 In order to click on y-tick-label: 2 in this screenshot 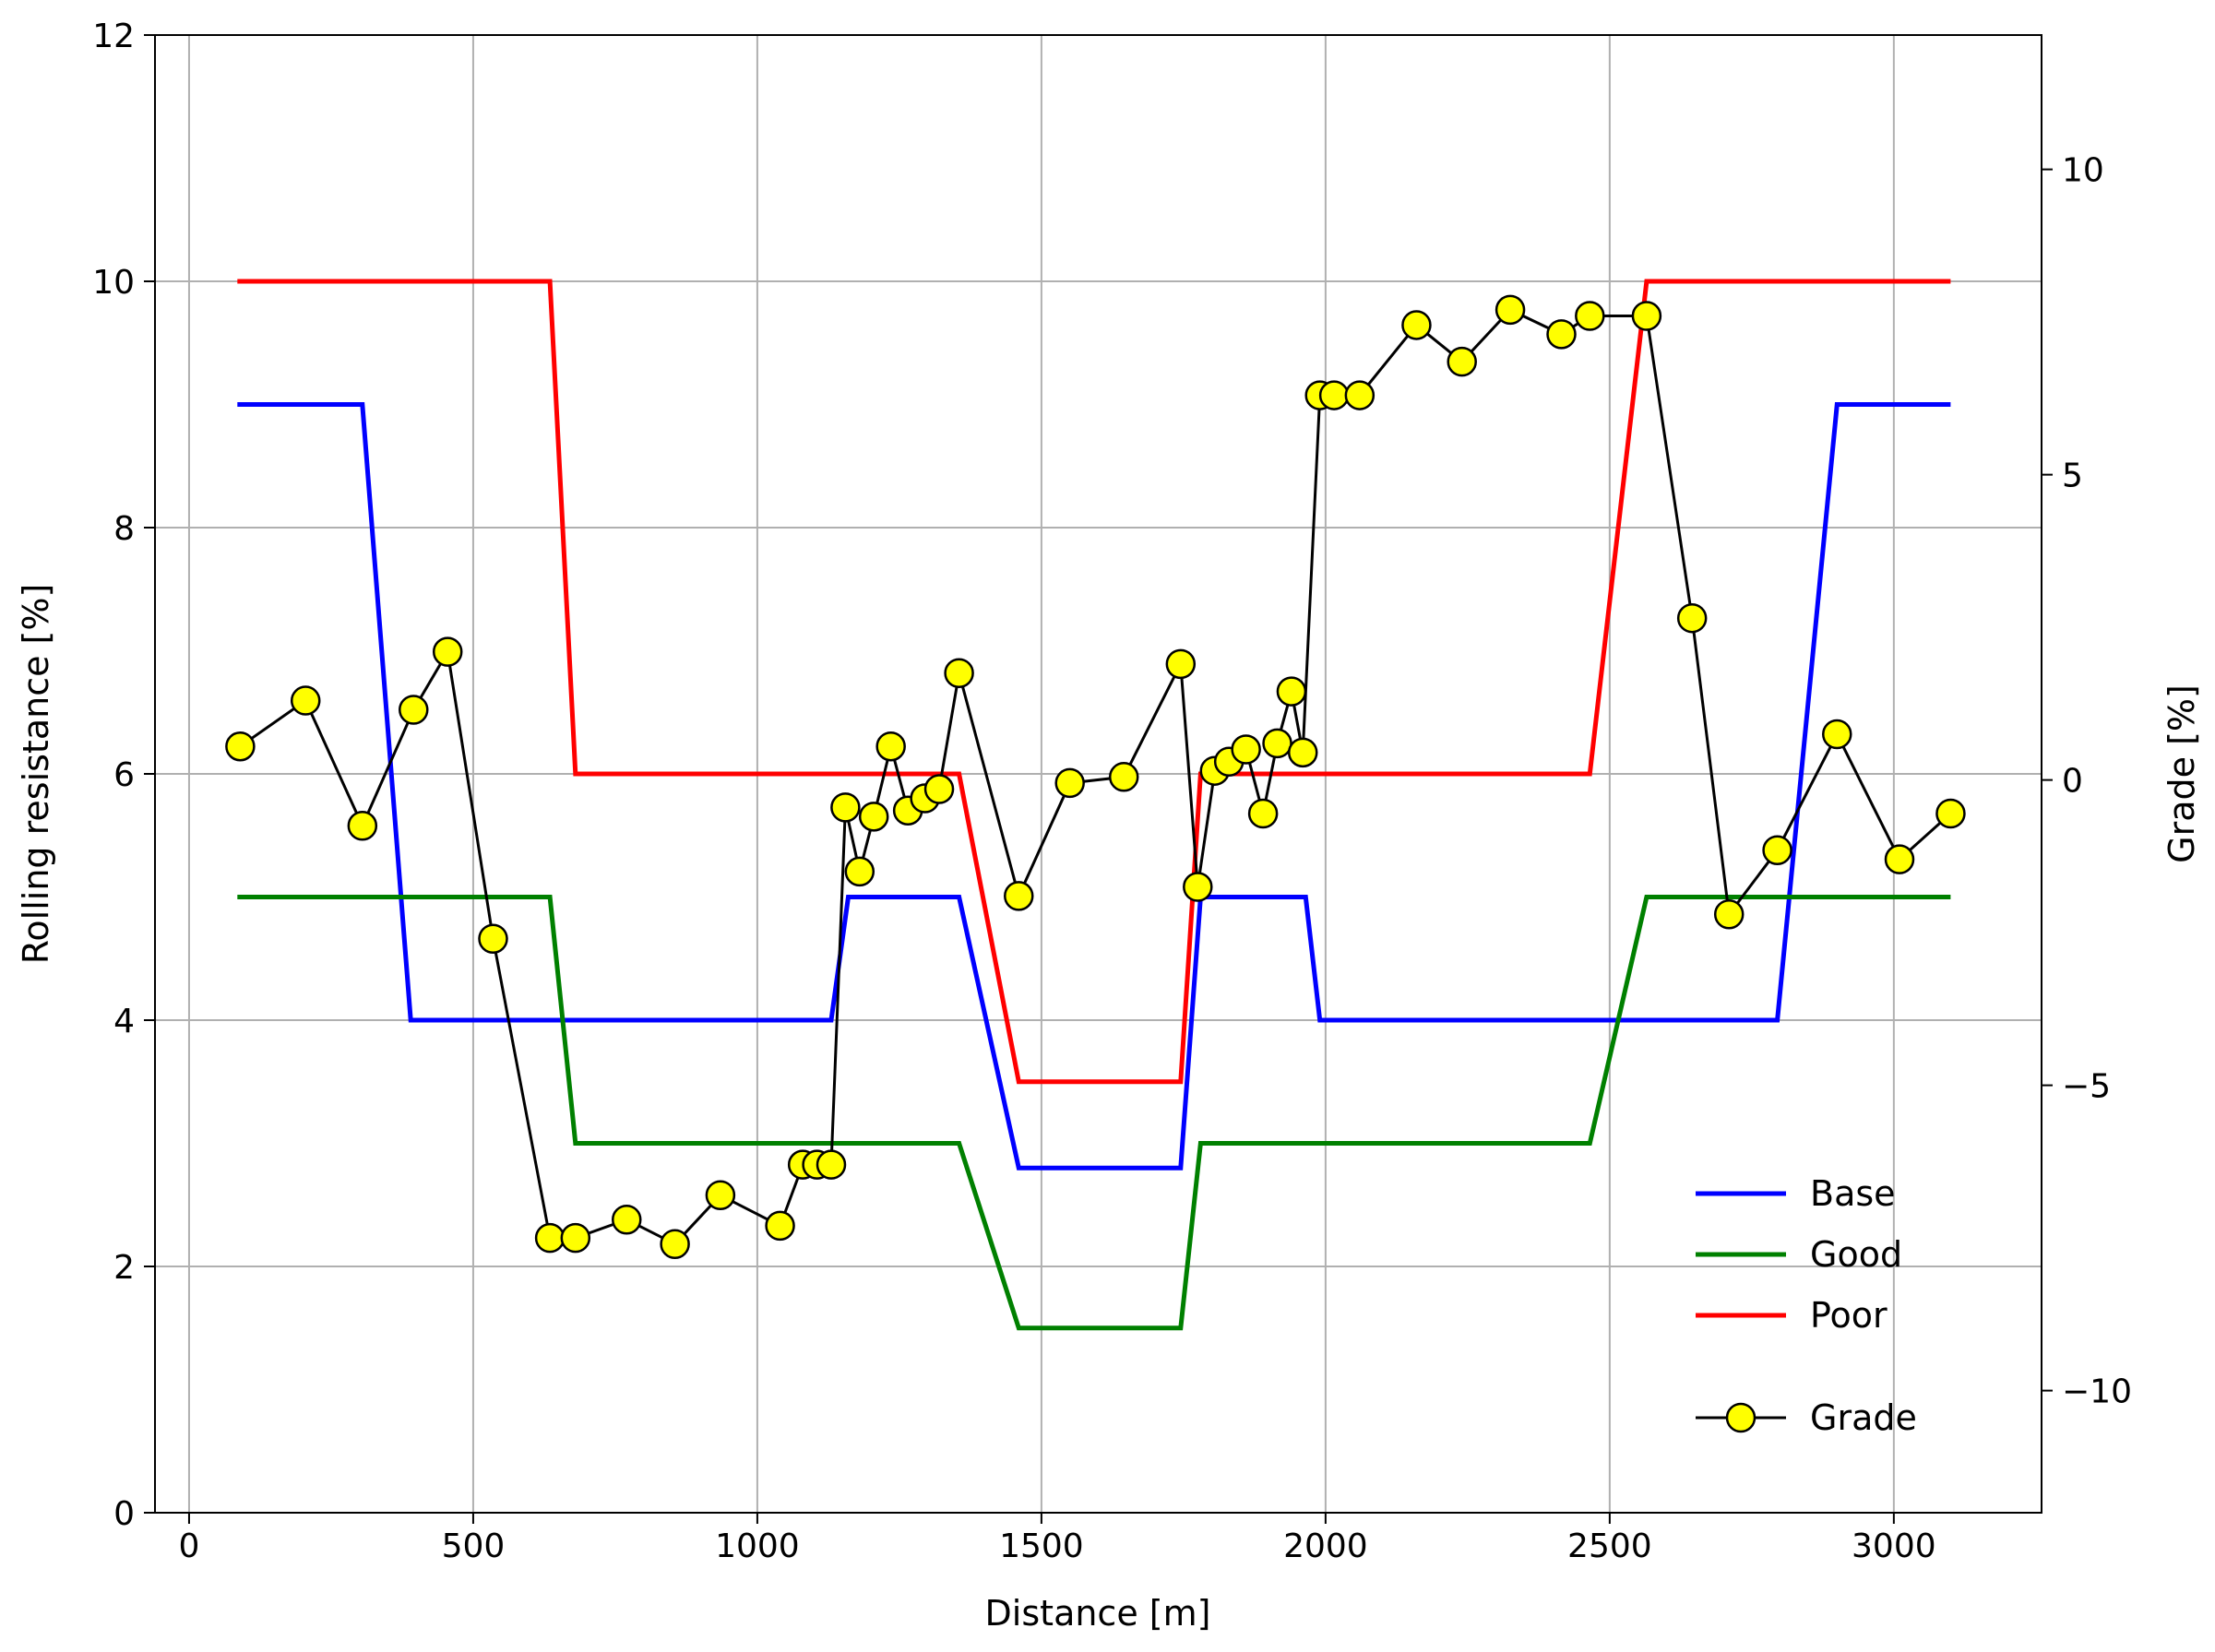, I will do `click(124, 1268)`.